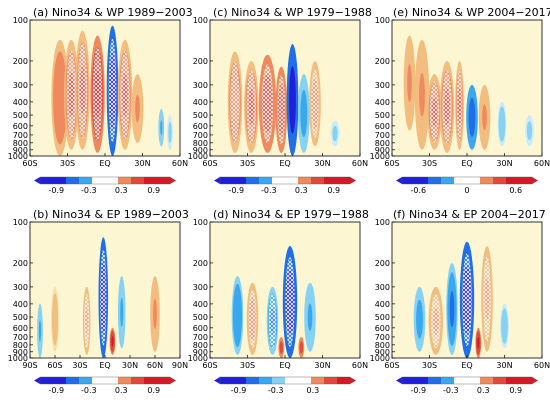 This screenshot has height=409, width=550. What do you see at coordinates (113, 12) in the screenshot?
I see `panel-title: (a) Nino34 & WP 1989−2003` at bounding box center [113, 12].